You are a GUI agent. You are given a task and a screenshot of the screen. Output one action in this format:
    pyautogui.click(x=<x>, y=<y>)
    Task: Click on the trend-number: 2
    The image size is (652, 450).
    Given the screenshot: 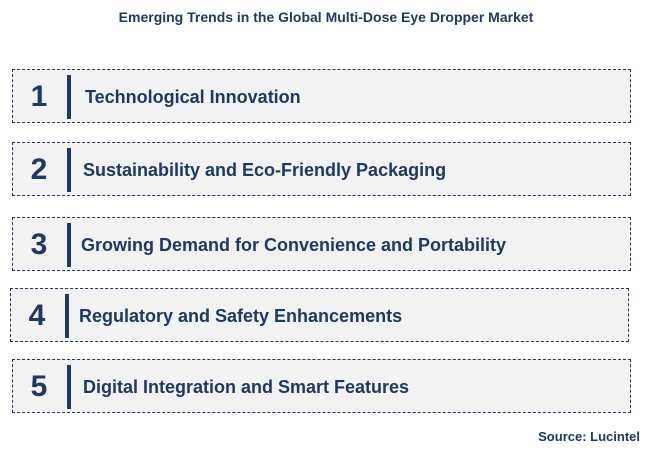 What is the action you would take?
    pyautogui.click(x=39, y=169)
    